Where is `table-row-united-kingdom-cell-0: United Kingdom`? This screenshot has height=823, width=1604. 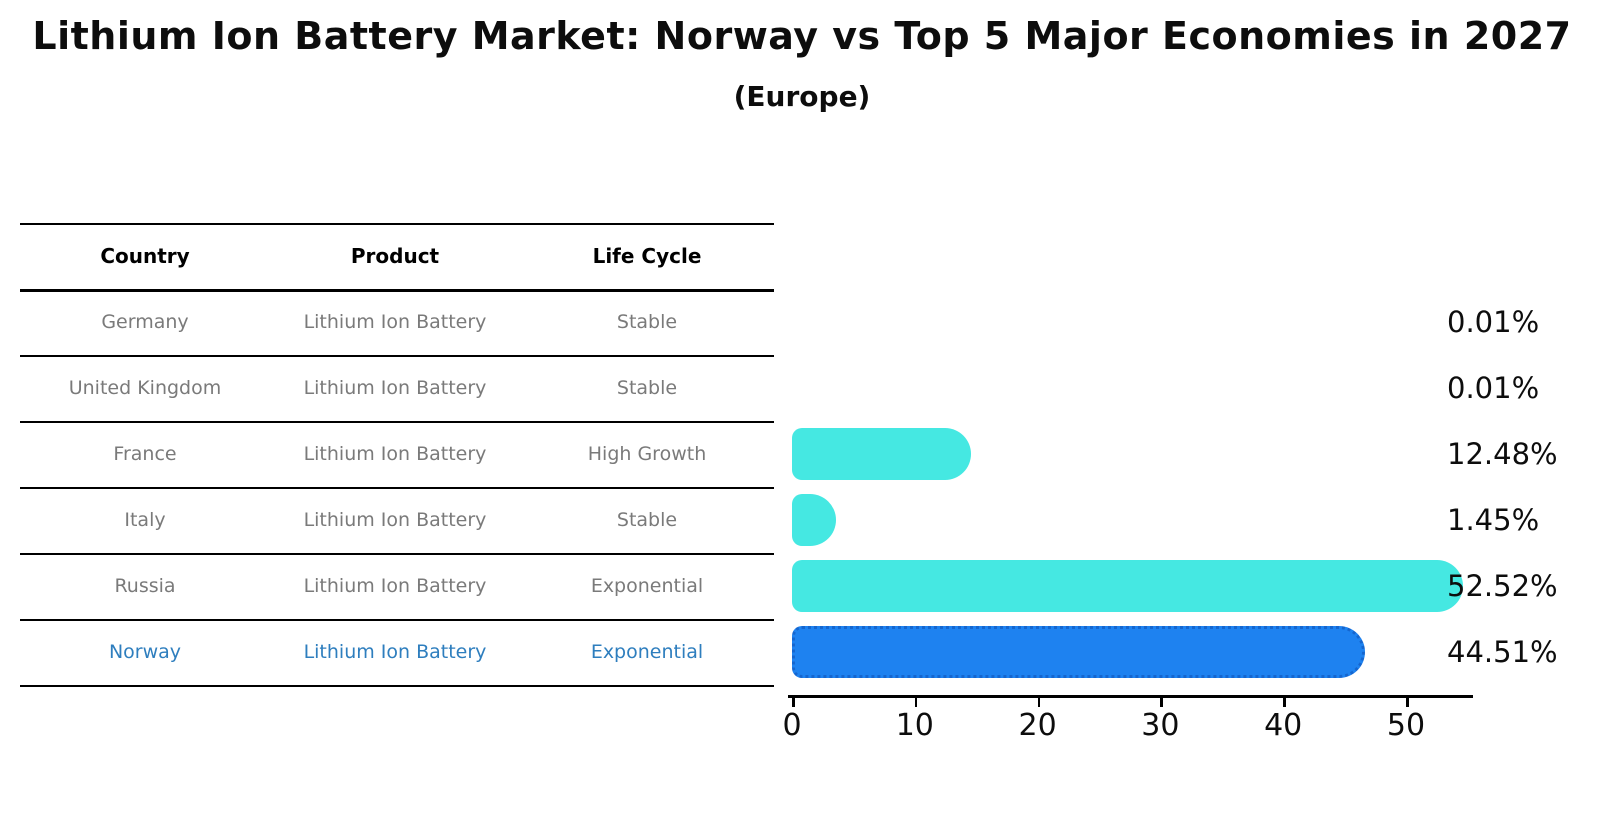 table-row-united-kingdom-cell-0: United Kingdom is located at coordinates (145, 388).